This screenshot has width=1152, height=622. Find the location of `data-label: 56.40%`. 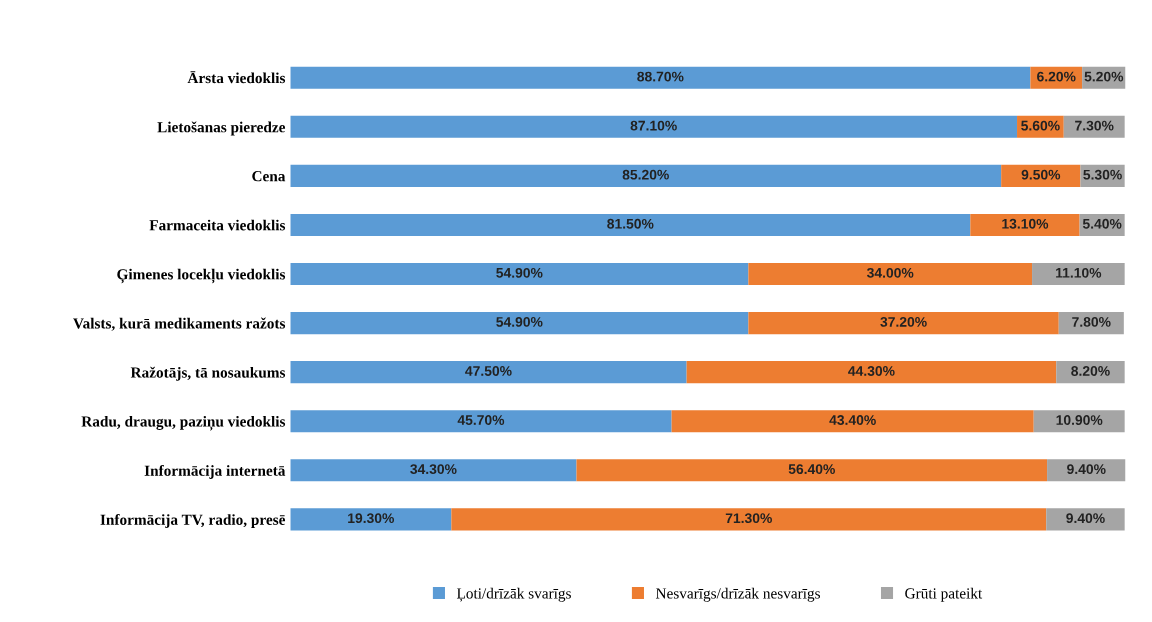

data-label: 56.40% is located at coordinates (811, 469).